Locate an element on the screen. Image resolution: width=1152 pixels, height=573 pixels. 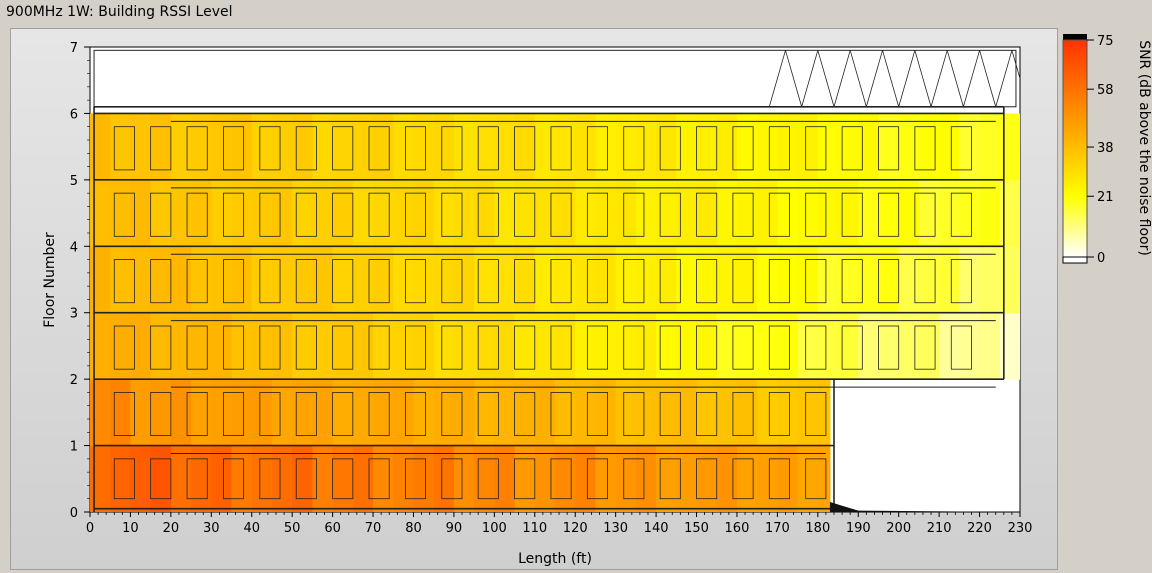
colorbar-tick-label: 21 is located at coordinates (1105, 197).